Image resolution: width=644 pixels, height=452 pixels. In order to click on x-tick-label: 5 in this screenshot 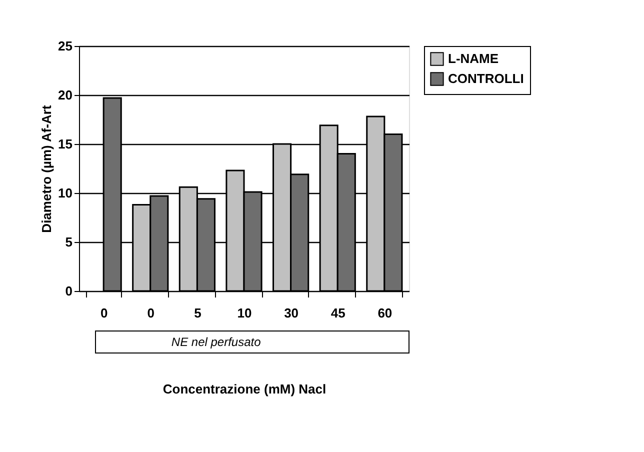, I will do `click(198, 313)`.